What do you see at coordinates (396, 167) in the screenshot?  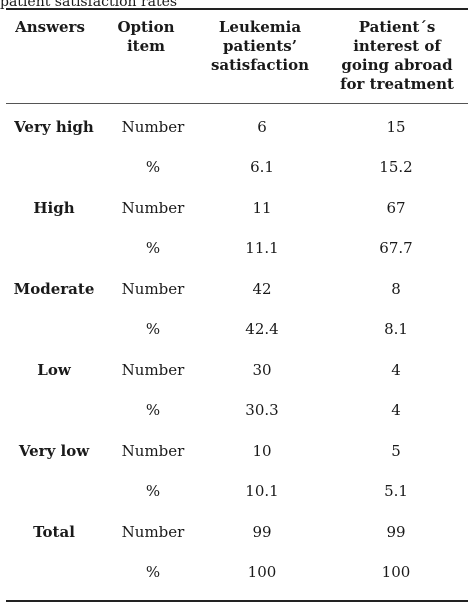 I see `abroad-value-cell: 15.2` at bounding box center [396, 167].